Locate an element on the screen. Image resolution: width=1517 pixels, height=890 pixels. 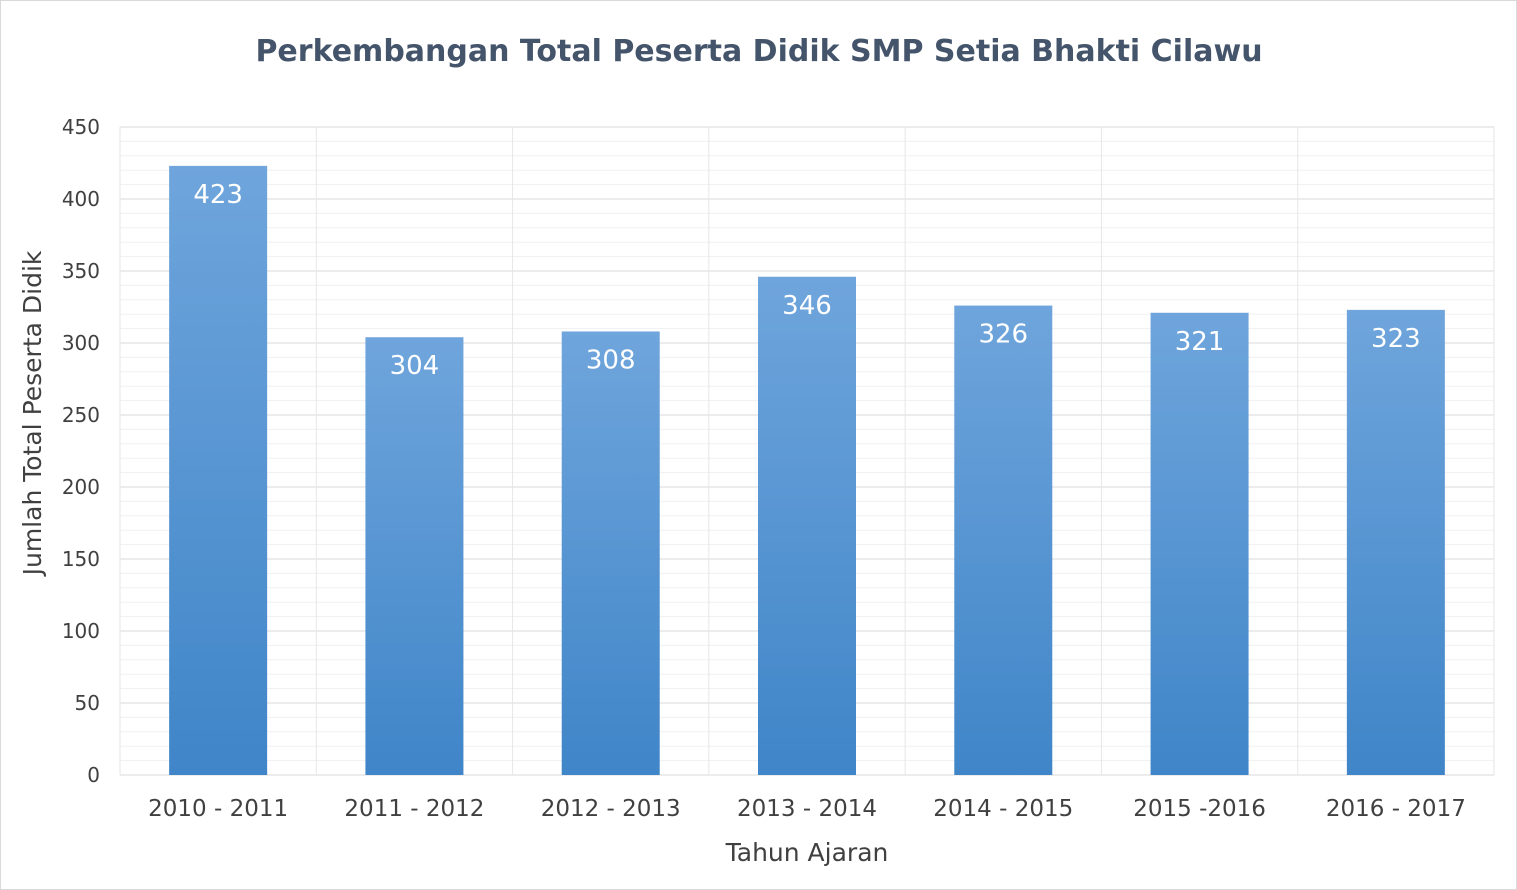
data-label: 321 is located at coordinates (1200, 342).